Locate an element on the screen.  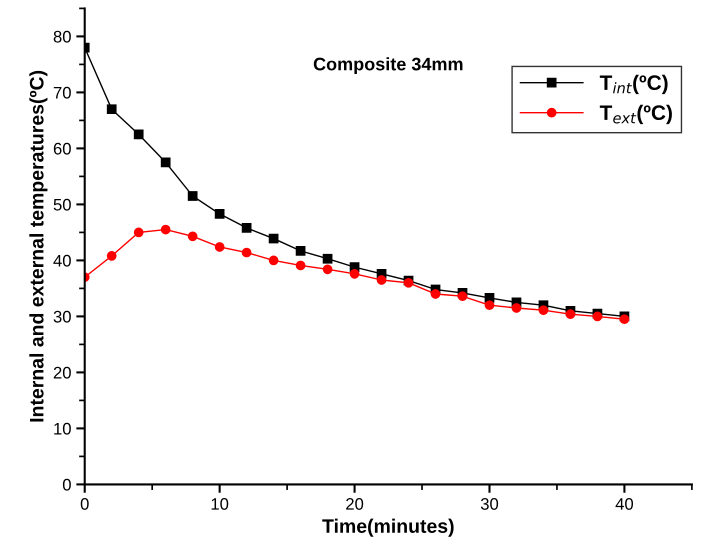
x-tick-label: 40 is located at coordinates (625, 504).